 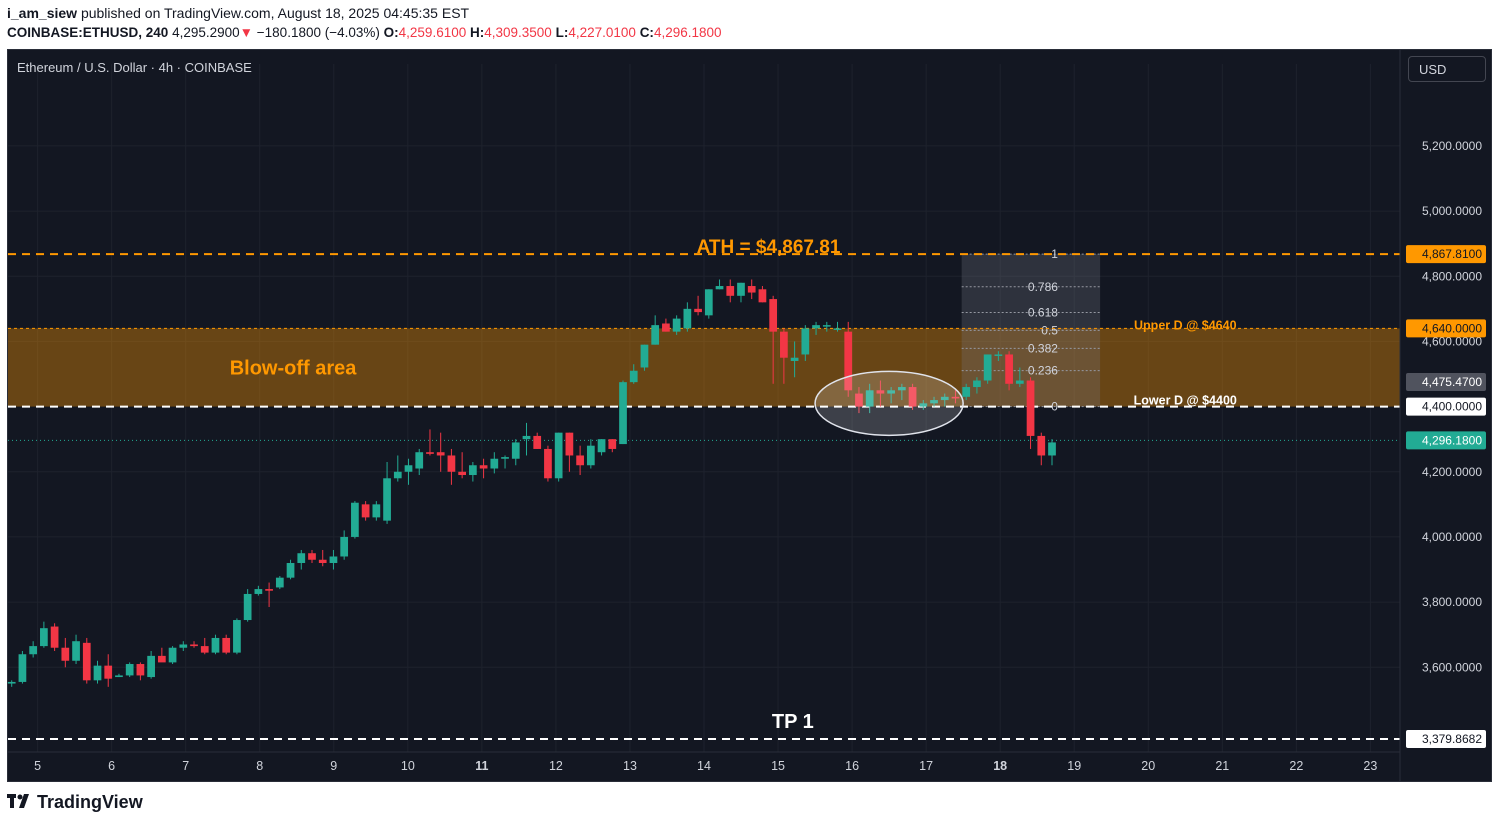 What do you see at coordinates (42, 13) in the screenshot?
I see `author-name: i_am_siew` at bounding box center [42, 13].